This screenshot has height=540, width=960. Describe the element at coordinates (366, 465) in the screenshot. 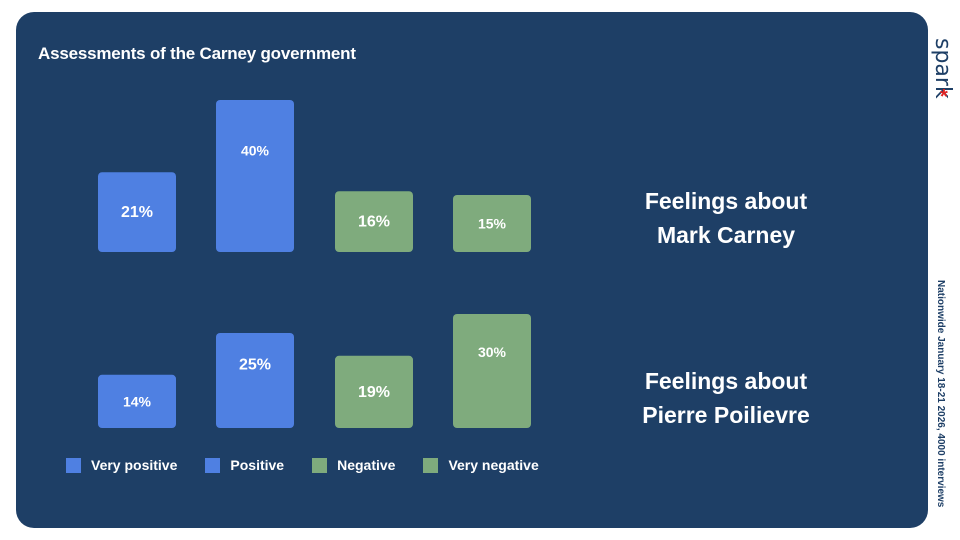

I see `legend-label-negative: Negative` at that location.